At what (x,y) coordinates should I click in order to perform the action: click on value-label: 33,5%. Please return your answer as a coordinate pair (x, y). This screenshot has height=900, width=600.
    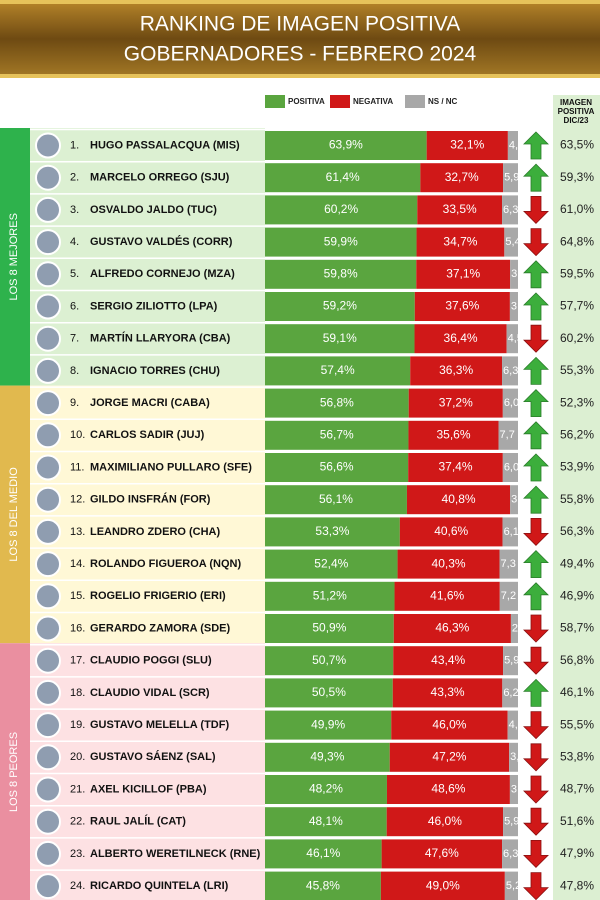
    Looking at the image, I should click on (460, 209).